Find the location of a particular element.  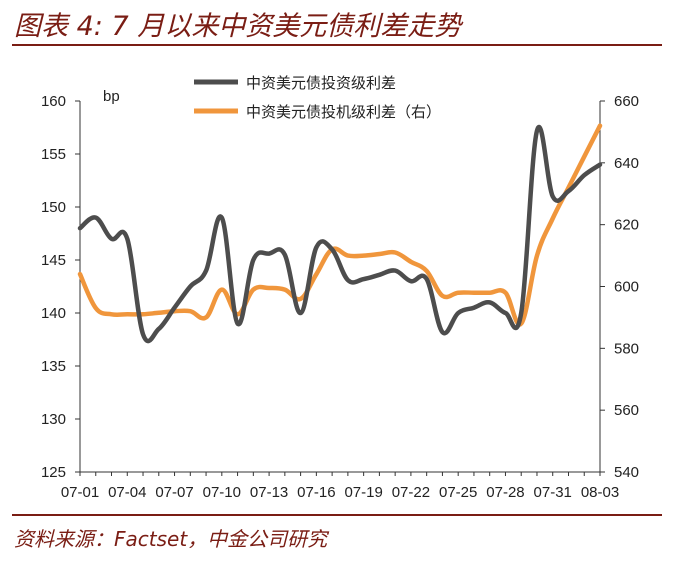

y-right-tick-label: 620 is located at coordinates (626, 225).